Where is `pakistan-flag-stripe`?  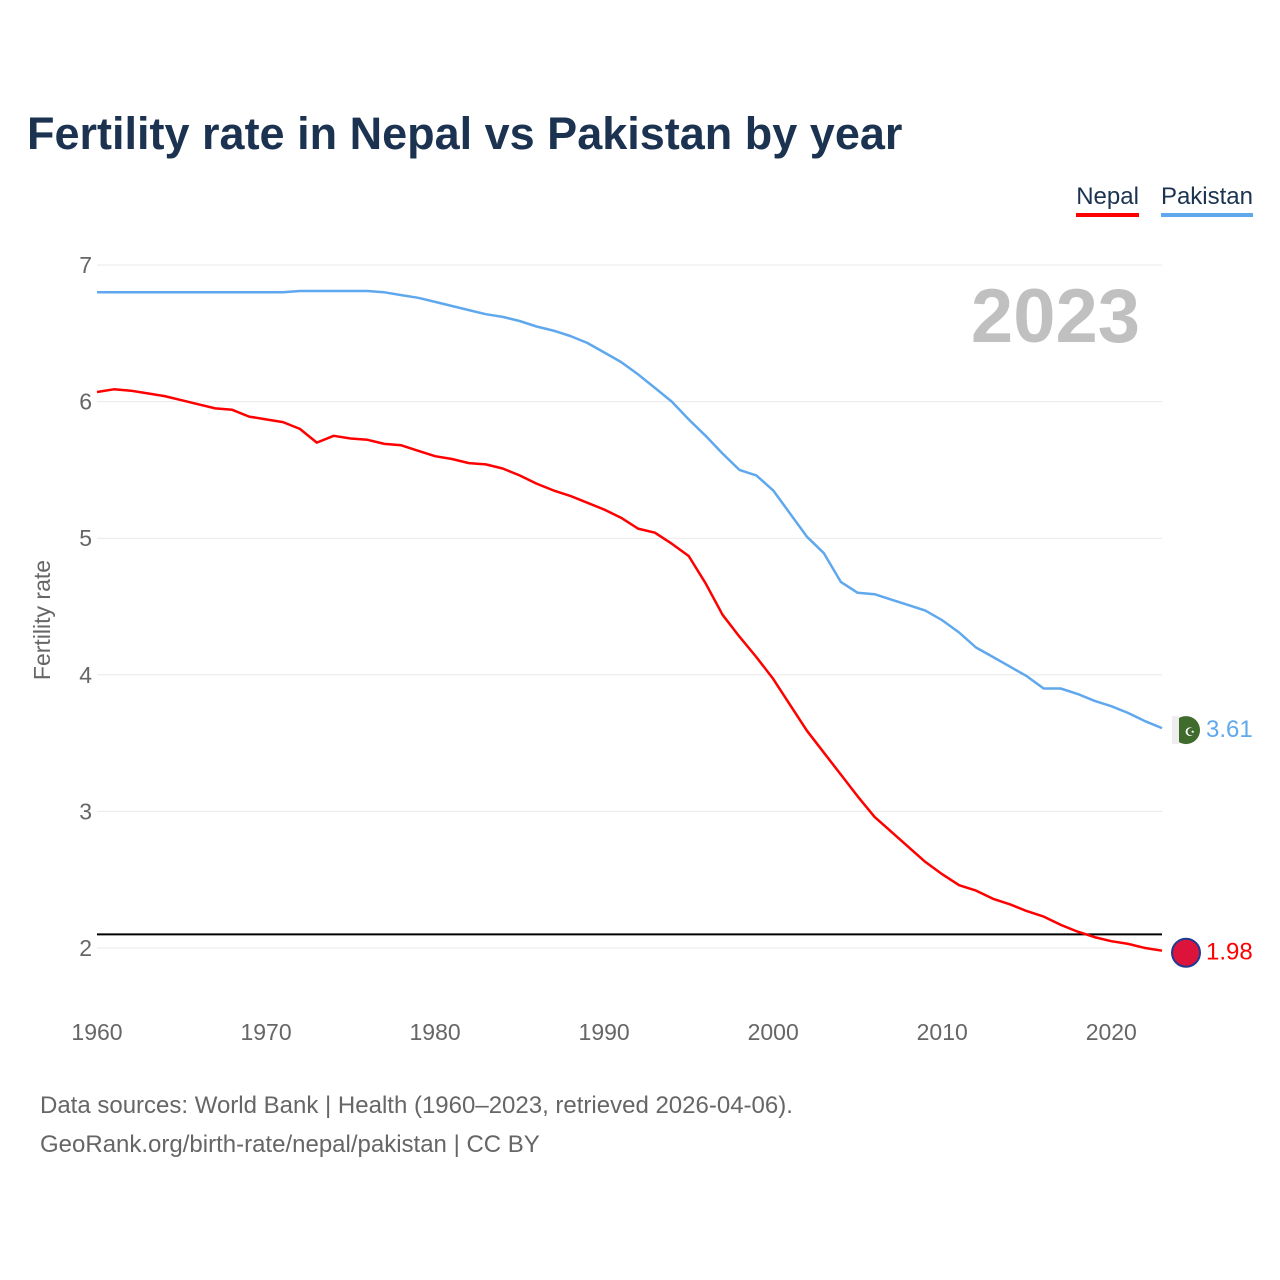
pakistan-flag-stripe is located at coordinates (1175, 730).